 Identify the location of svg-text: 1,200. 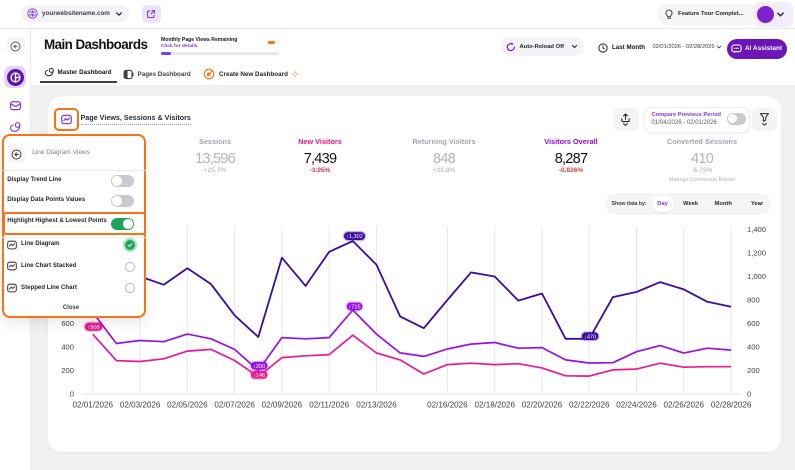
(756, 253).